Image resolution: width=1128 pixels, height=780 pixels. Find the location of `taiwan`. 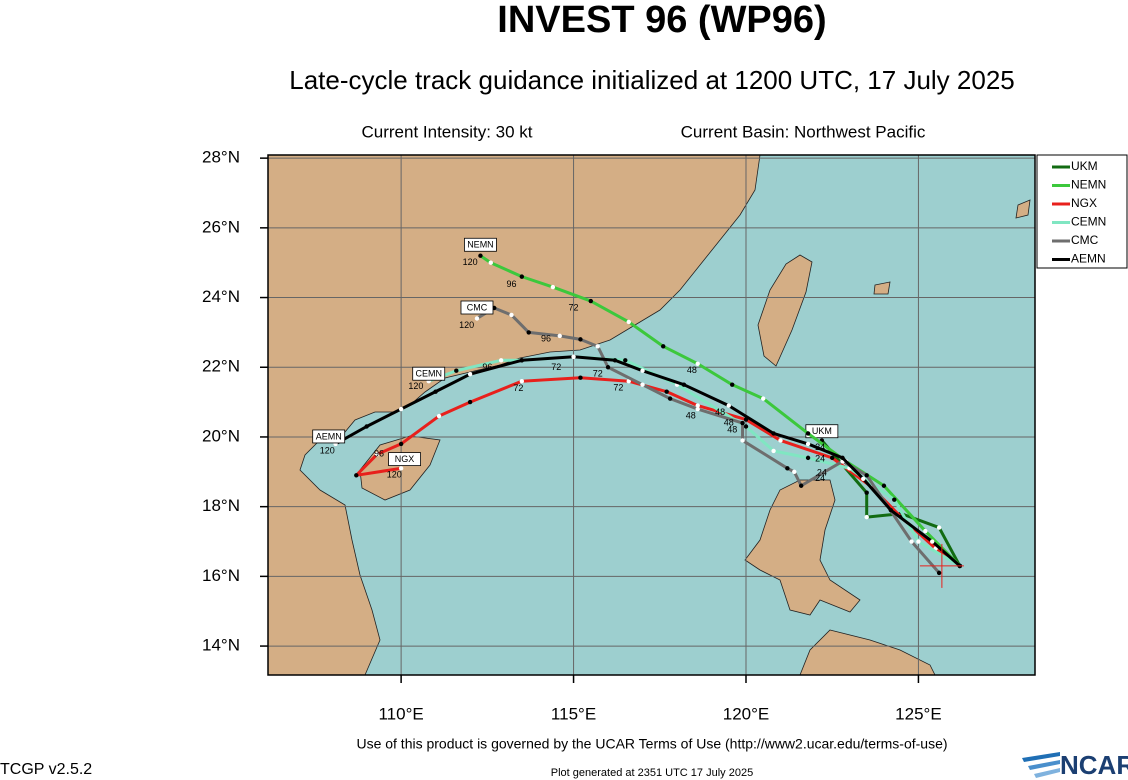

taiwan is located at coordinates (785, 310).